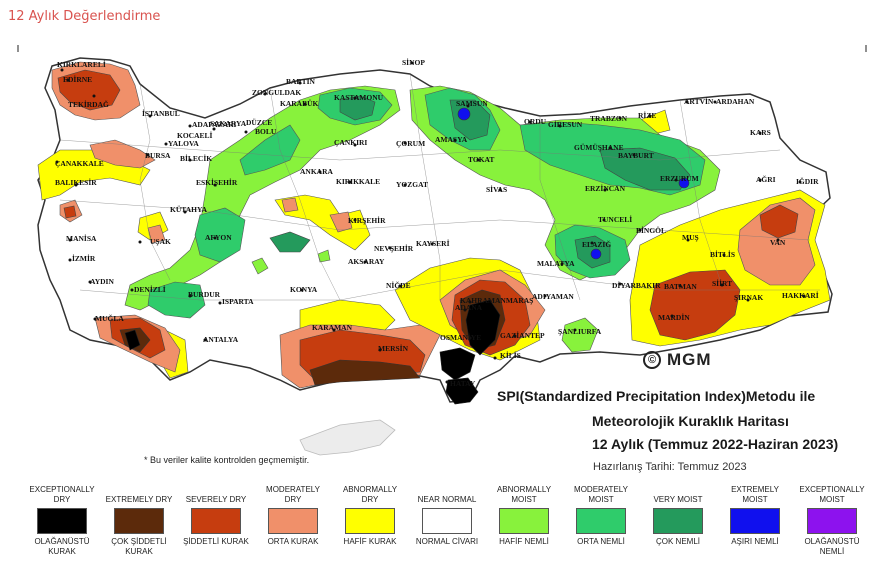 The height and width of the screenshot is (573, 894). Describe the element at coordinates (735, 101) in the screenshot. I see `city-label: ARDAHAN` at that location.